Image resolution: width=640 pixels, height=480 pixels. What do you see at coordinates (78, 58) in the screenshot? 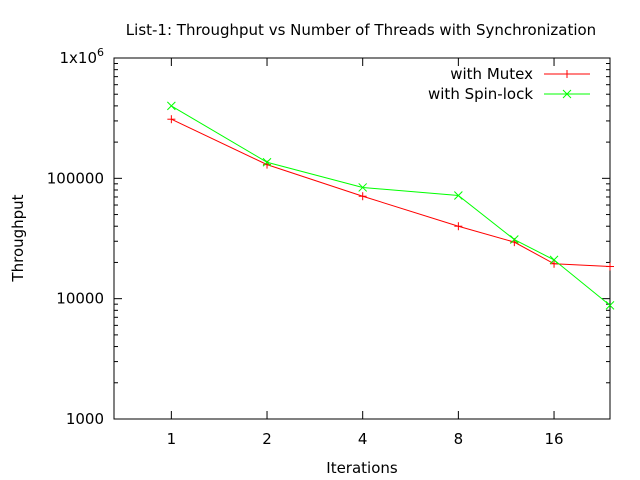
I see `y-tick-label-base: 1x10` at bounding box center [78, 58].